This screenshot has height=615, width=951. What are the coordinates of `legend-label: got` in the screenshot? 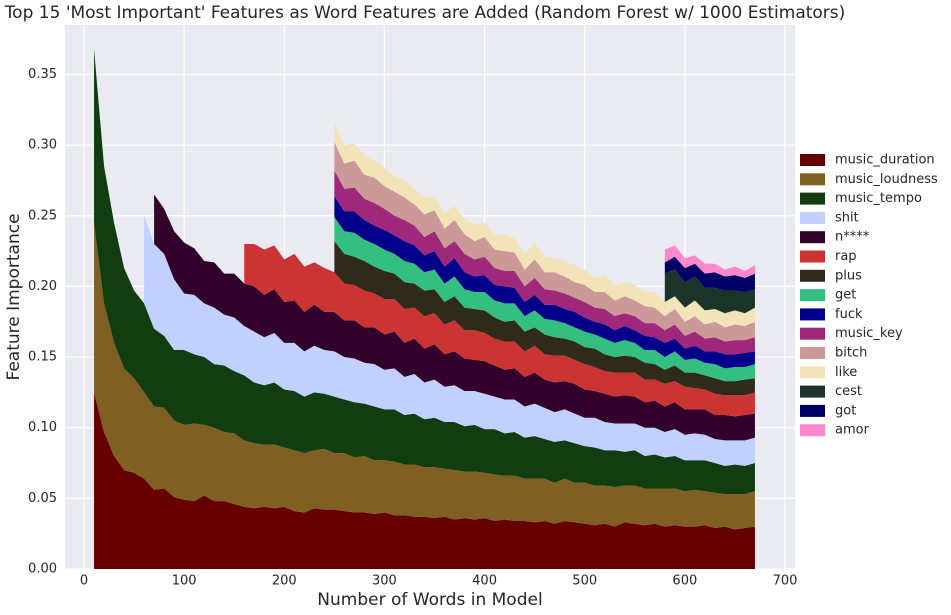 It's located at (845, 410).